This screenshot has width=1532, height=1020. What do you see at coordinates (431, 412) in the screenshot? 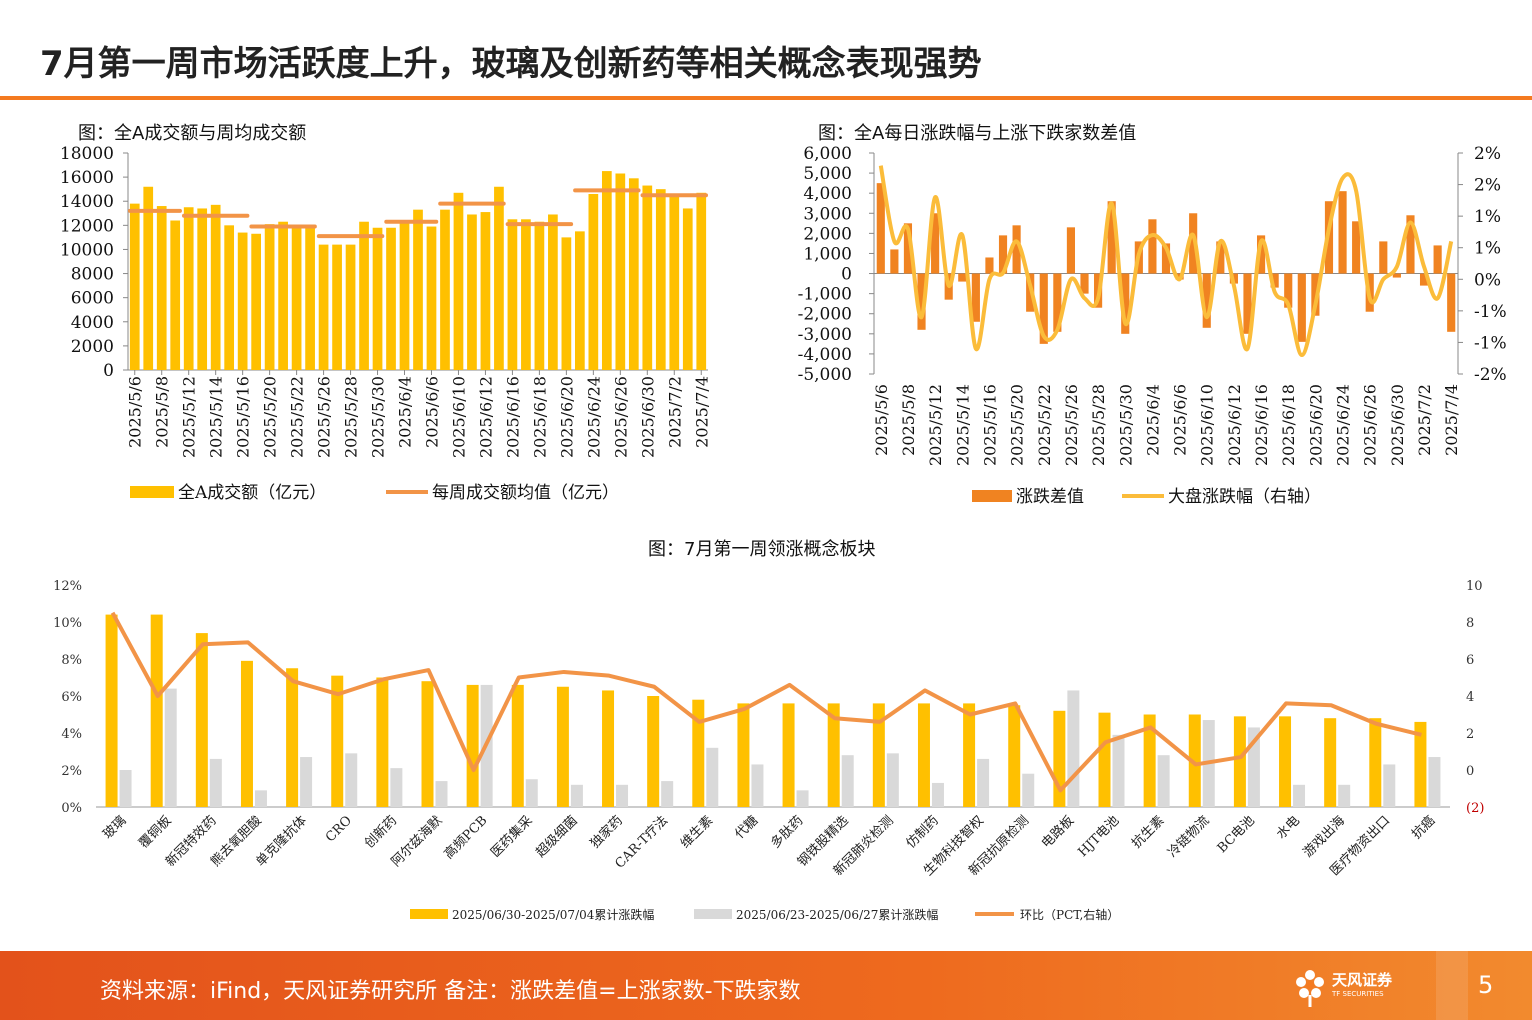
I see `x-tick-label: 2025/6/6` at bounding box center [431, 412].